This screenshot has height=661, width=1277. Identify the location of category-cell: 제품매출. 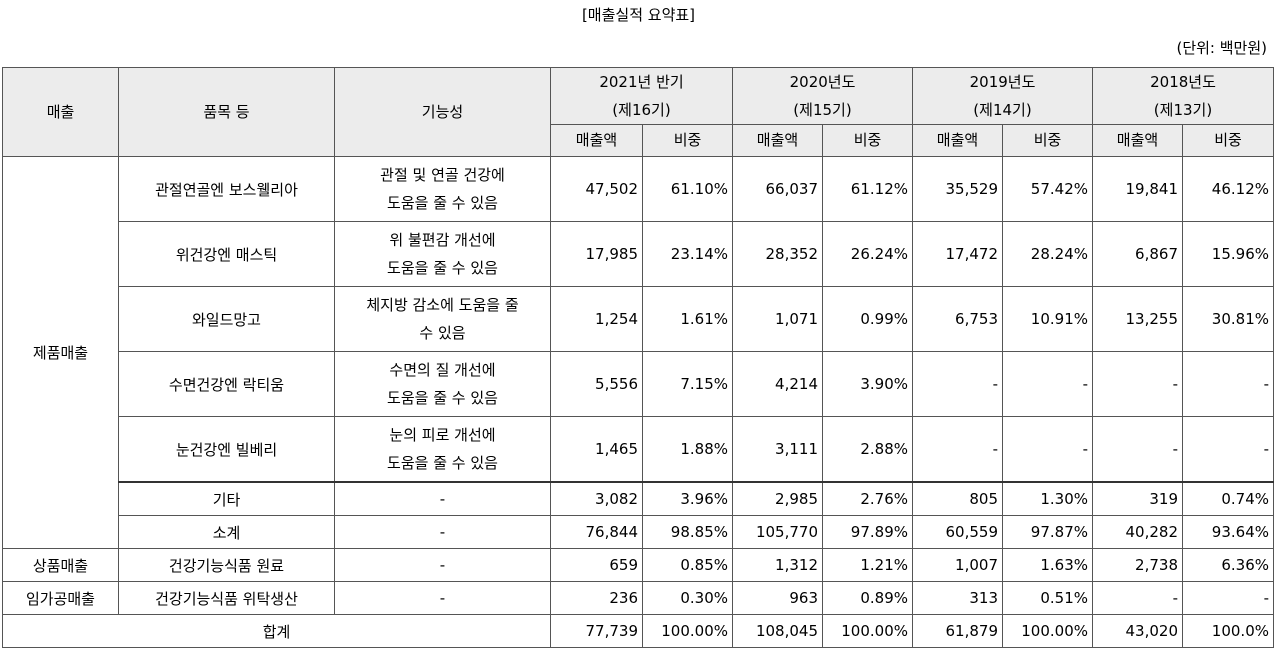
(60, 352).